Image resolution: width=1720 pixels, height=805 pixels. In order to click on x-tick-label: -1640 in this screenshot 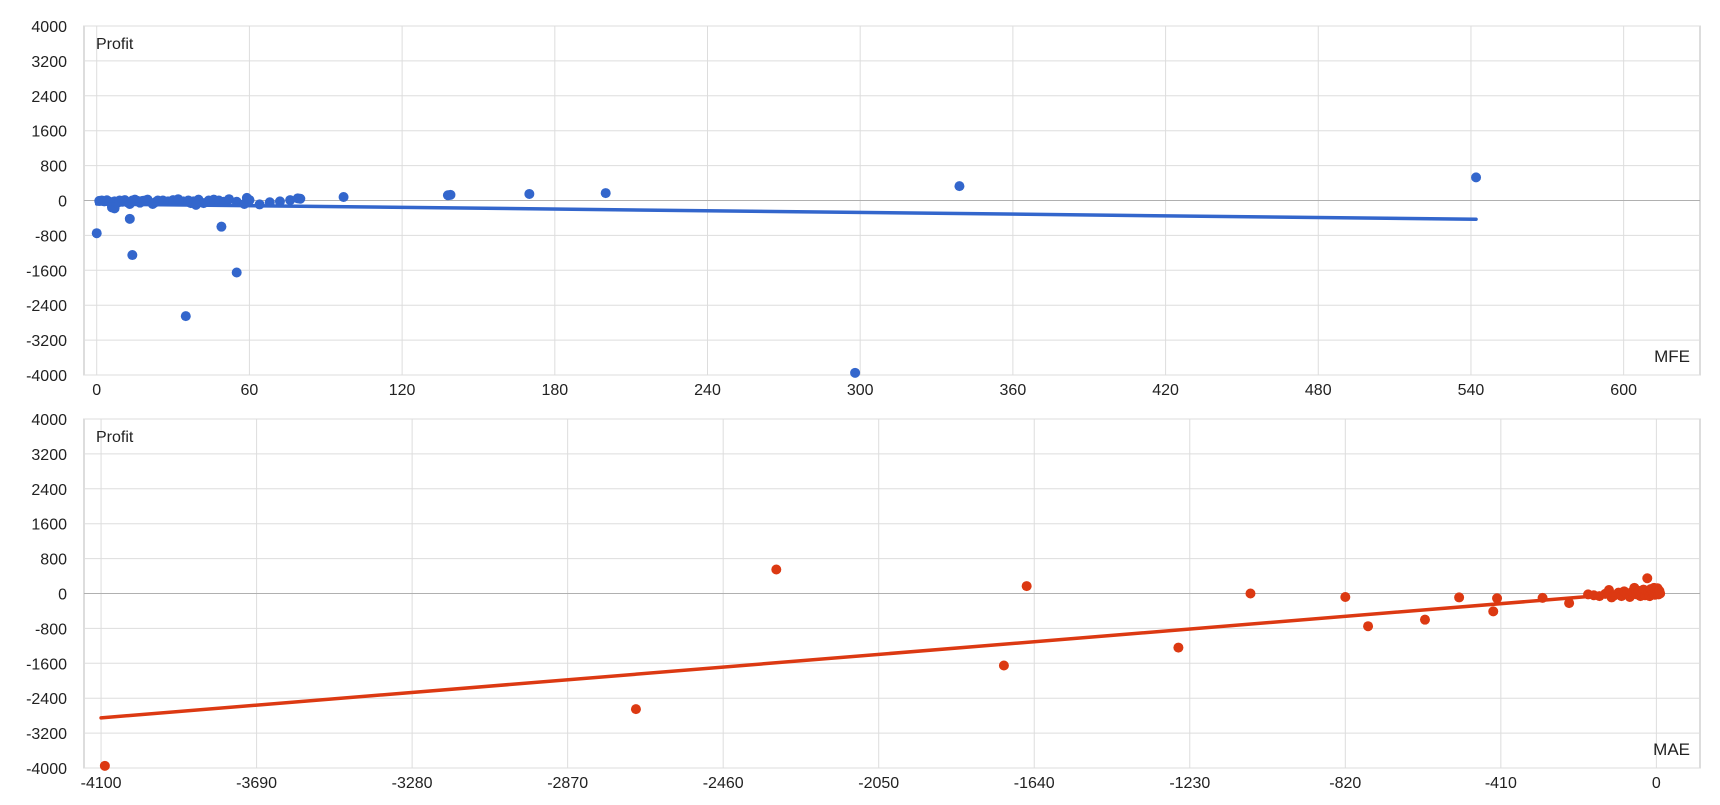, I will do `click(1034, 783)`.